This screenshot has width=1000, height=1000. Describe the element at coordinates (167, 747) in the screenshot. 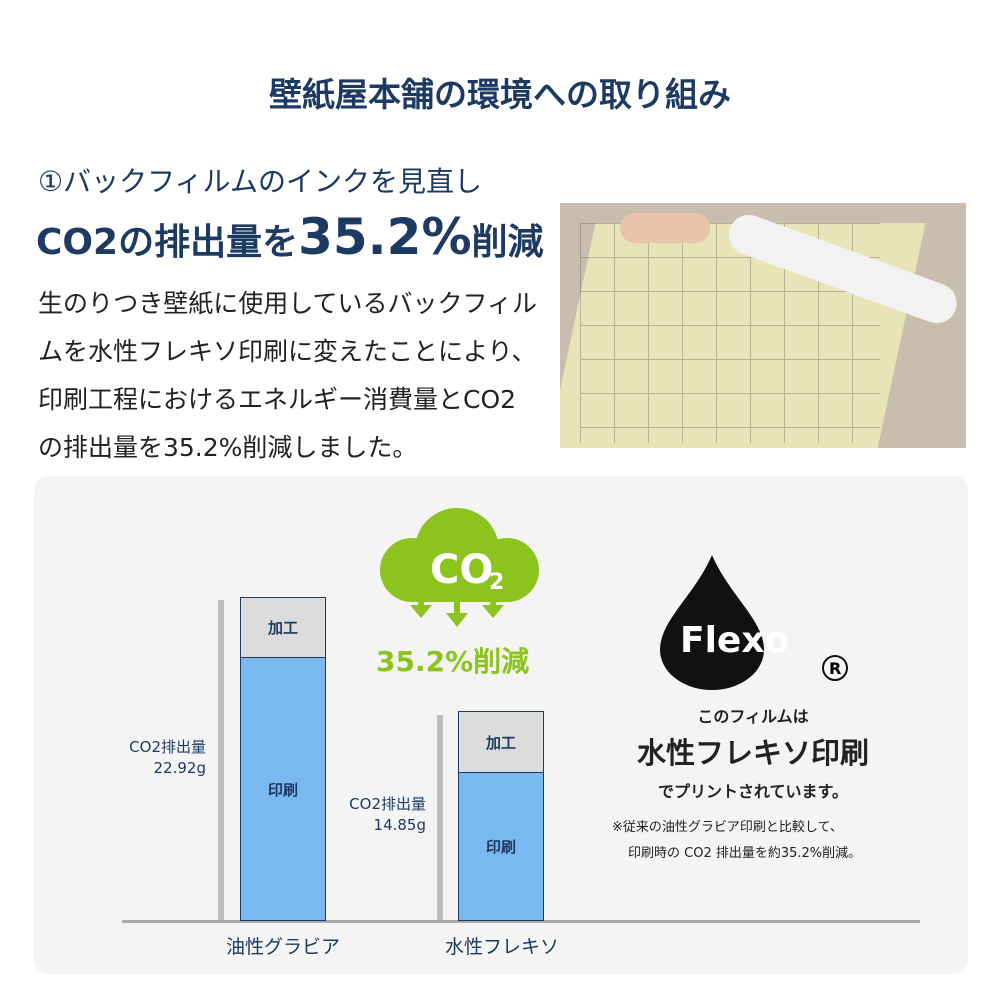

I see `bar1-label-line1: CO2排出量` at that location.